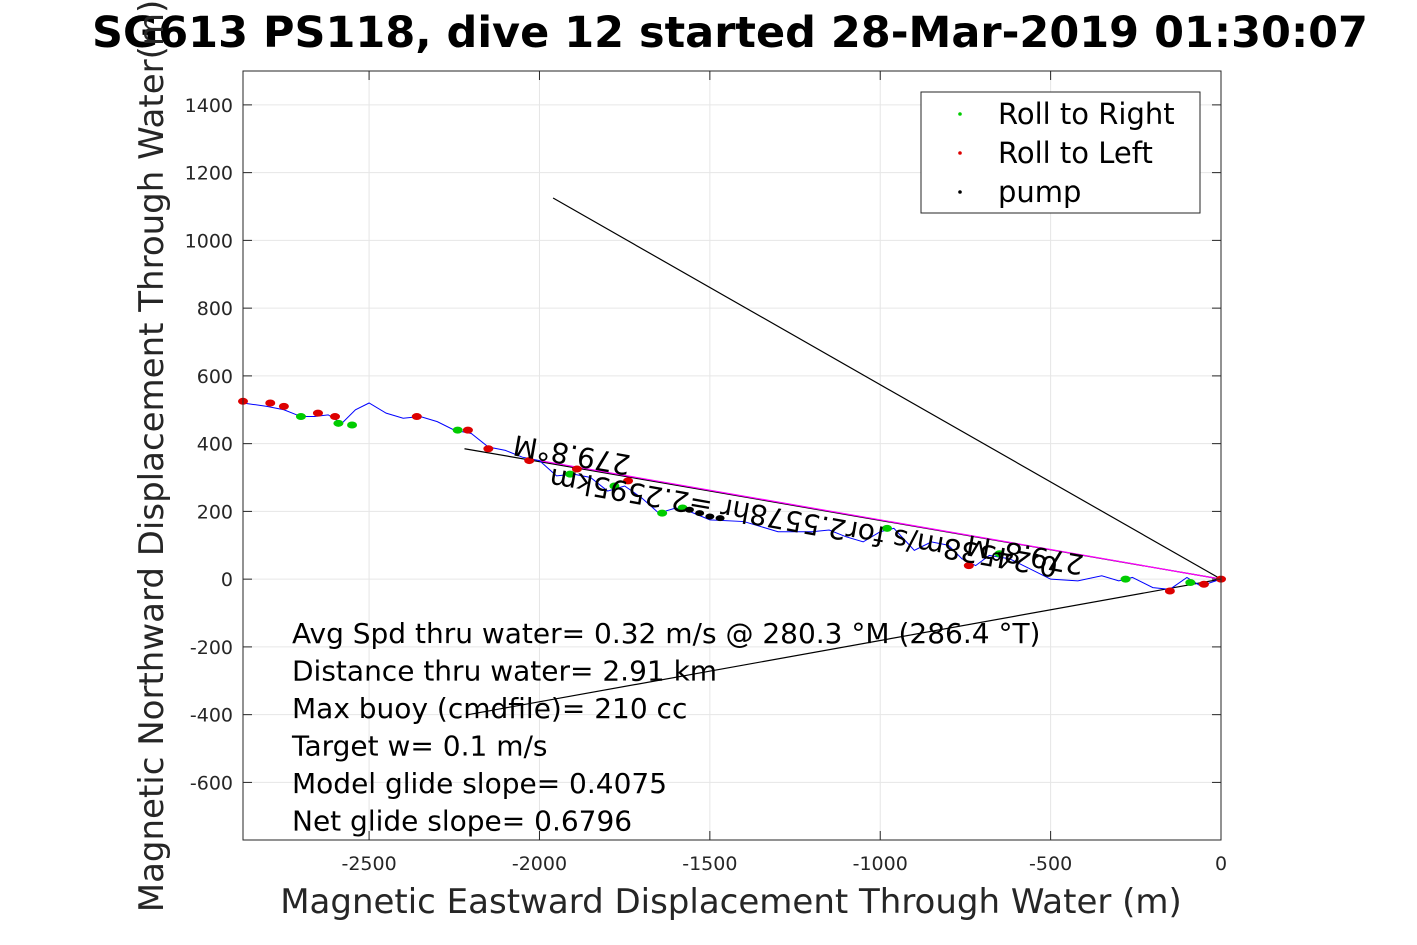  Describe the element at coordinates (489, 708) in the screenshot. I see `stat-line: Max buoy (cmdfile)= 210 cc` at that location.